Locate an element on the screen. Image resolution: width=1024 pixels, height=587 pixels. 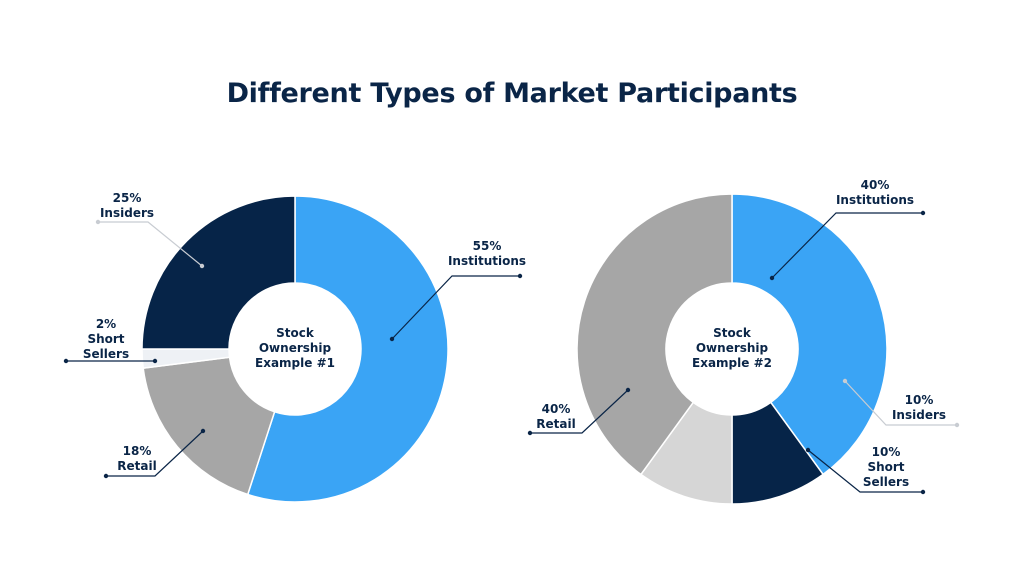
slice-insiders is located at coordinates (218, 272).